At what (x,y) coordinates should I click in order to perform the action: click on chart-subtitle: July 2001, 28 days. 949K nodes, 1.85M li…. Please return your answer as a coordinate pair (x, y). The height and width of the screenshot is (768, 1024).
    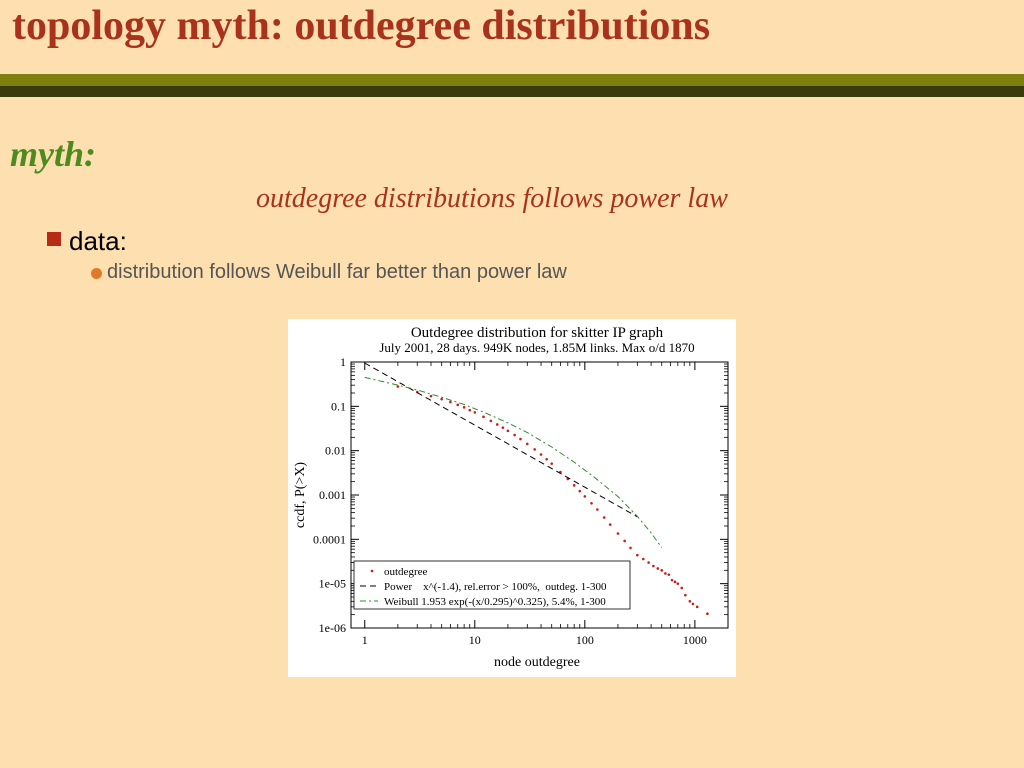
    Looking at the image, I should click on (536, 347).